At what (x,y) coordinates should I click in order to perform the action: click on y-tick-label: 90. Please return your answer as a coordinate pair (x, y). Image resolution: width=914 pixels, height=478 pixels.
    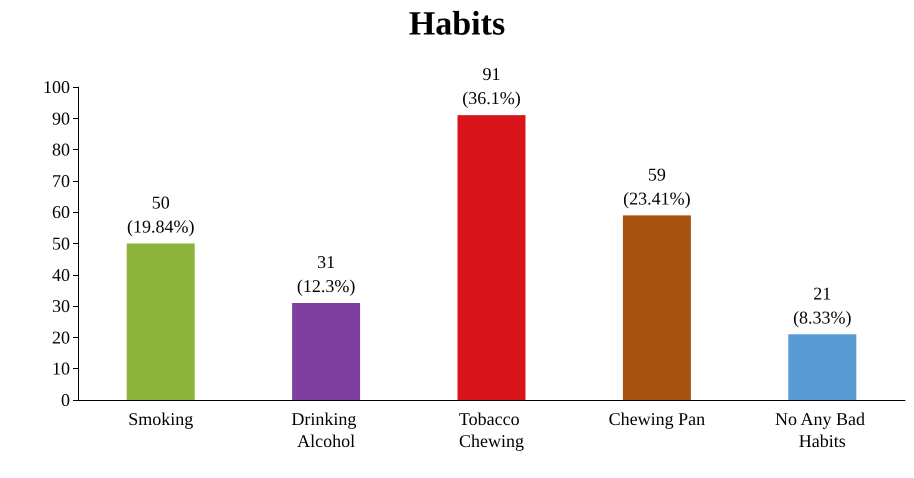
    Looking at the image, I should click on (61, 118).